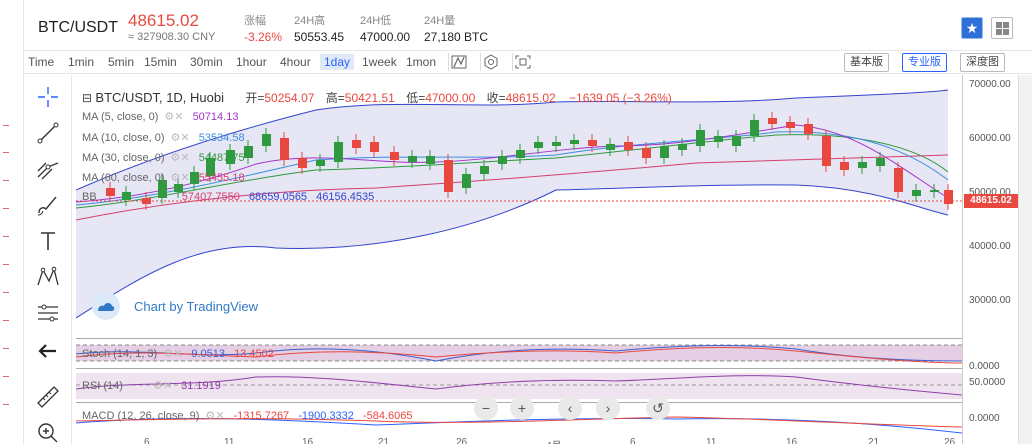 This screenshot has height=444, width=1032. What do you see at coordinates (570, 408) in the screenshot?
I see `scroll-left-button: ‹` at bounding box center [570, 408].